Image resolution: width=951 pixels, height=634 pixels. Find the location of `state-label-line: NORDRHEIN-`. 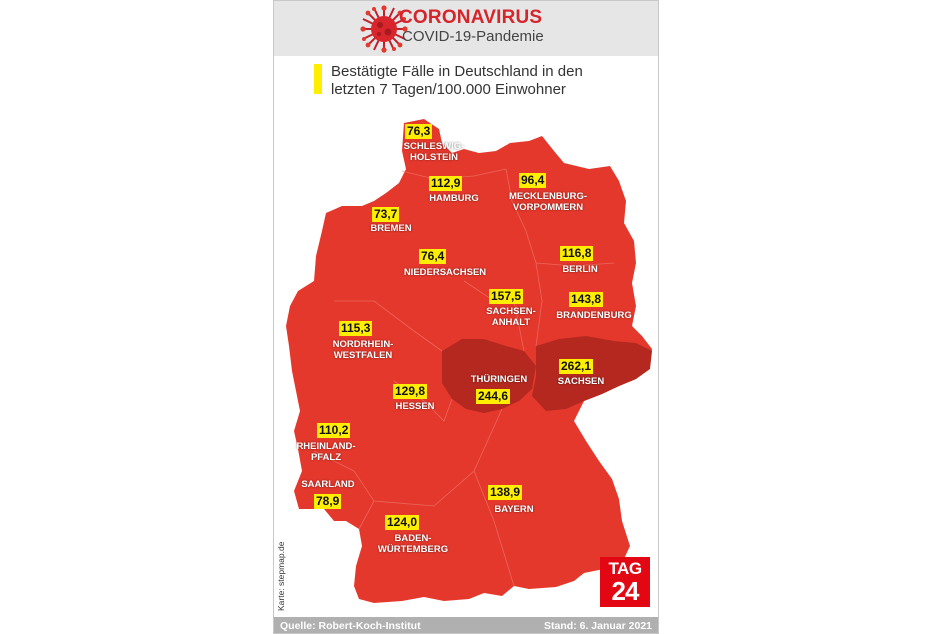

state-label-line: NORDRHEIN- is located at coordinates (363, 344).